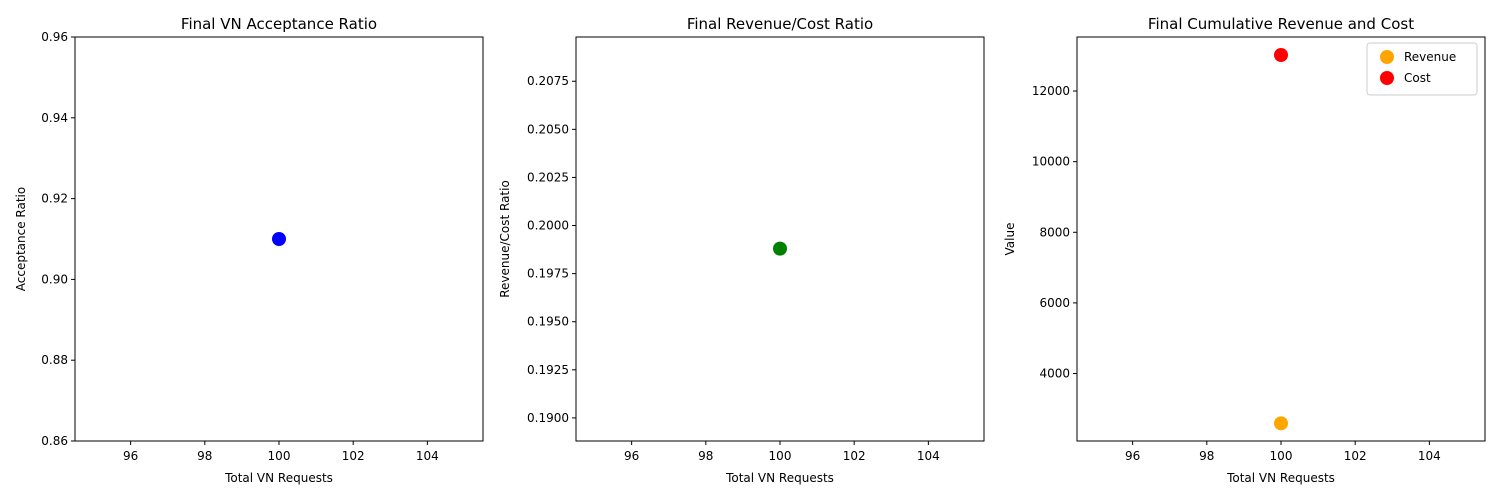  What do you see at coordinates (1054, 232) in the screenshot?
I see `y-tick-label: 8000` at bounding box center [1054, 232].